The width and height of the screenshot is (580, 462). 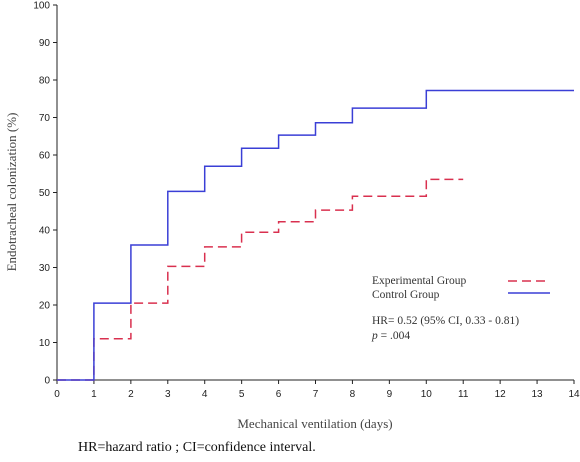 I want to click on x-tick-label: 1, so click(x=94, y=394).